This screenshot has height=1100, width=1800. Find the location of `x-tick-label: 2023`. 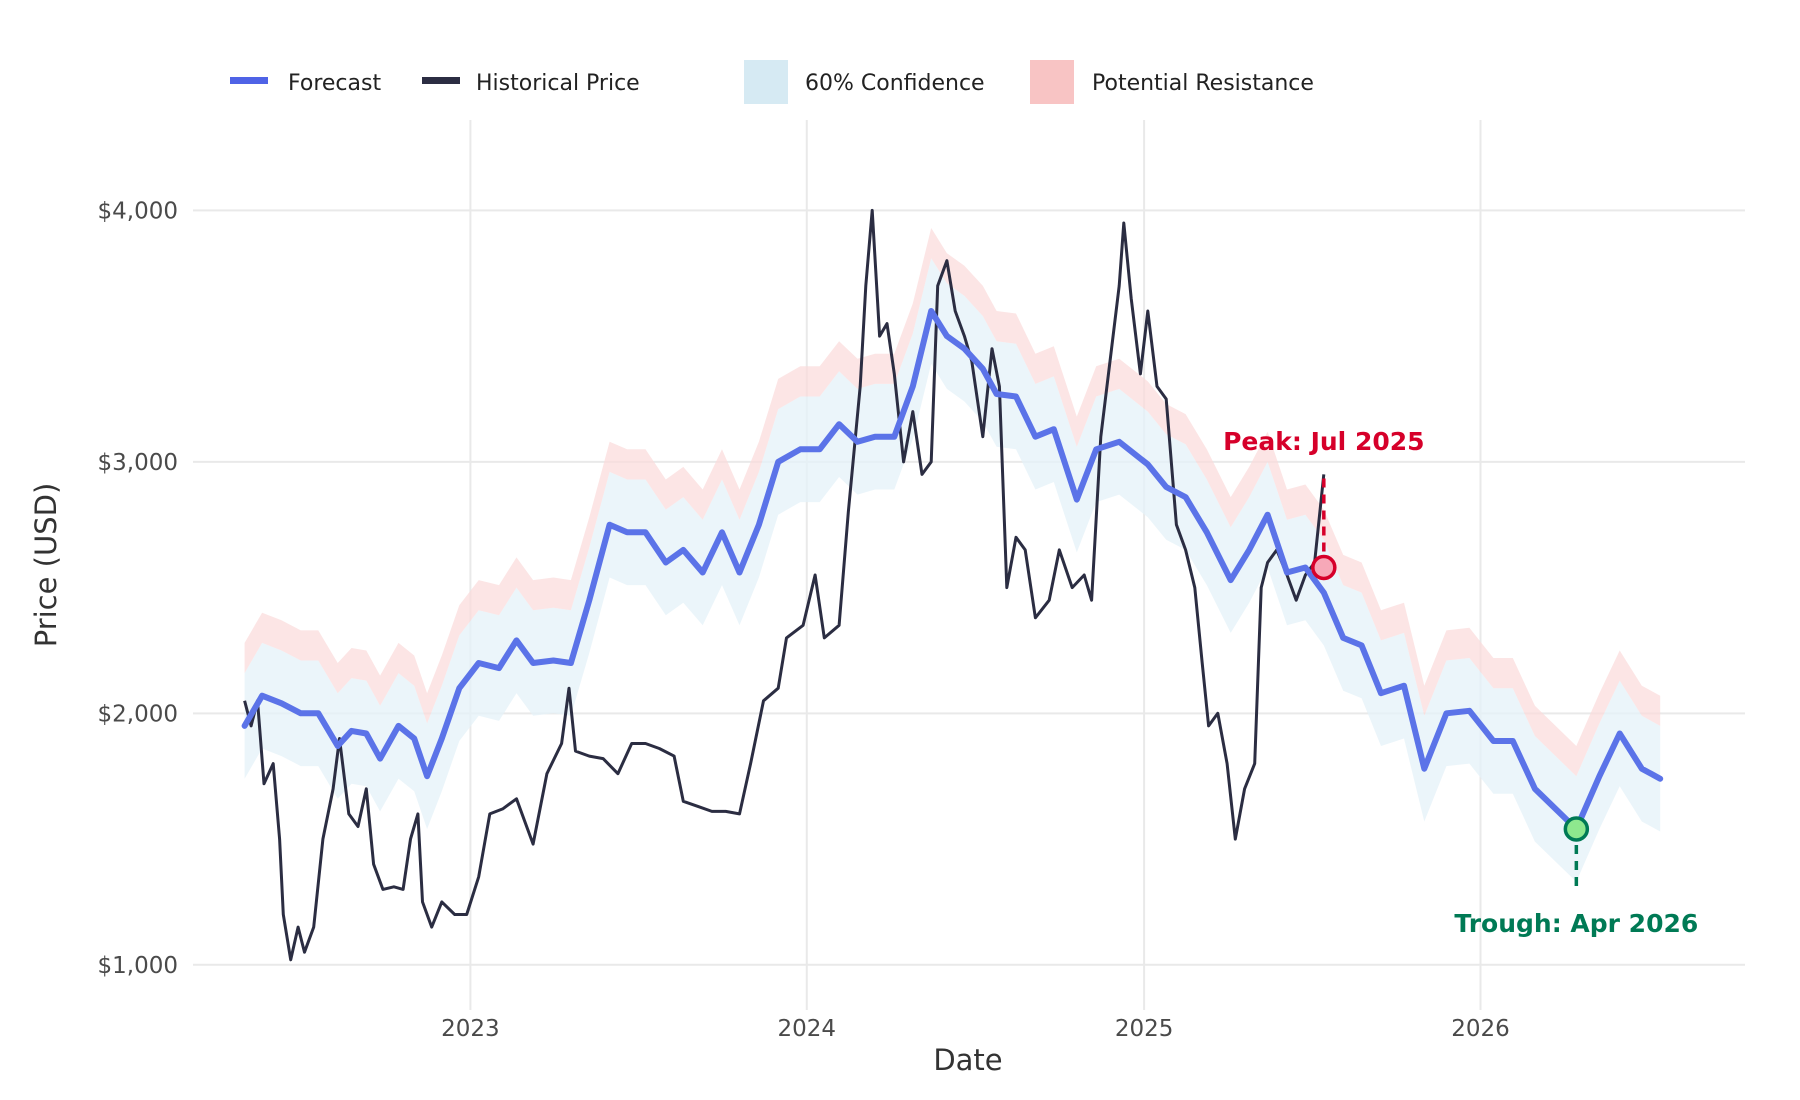

x-tick-label: 2023 is located at coordinates (470, 1029).